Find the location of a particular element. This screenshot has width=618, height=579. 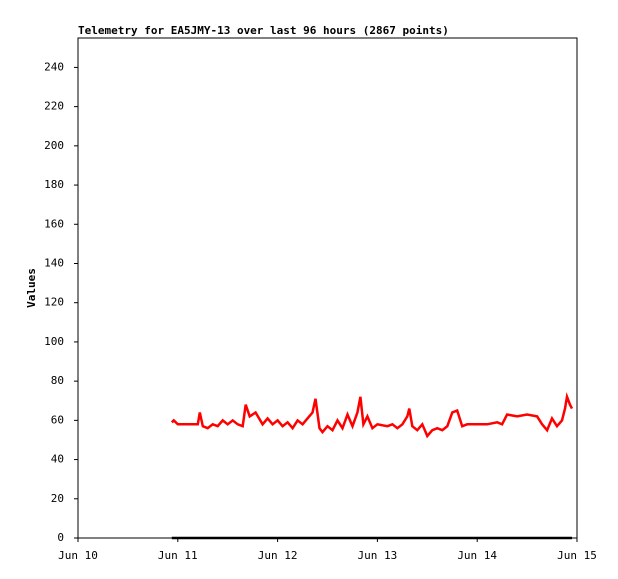

y-tick-label: 200 is located at coordinates (54, 145).